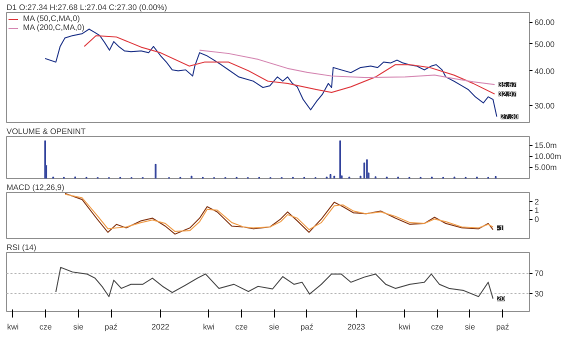  I want to click on y-tick-label: 70, so click(539, 273).